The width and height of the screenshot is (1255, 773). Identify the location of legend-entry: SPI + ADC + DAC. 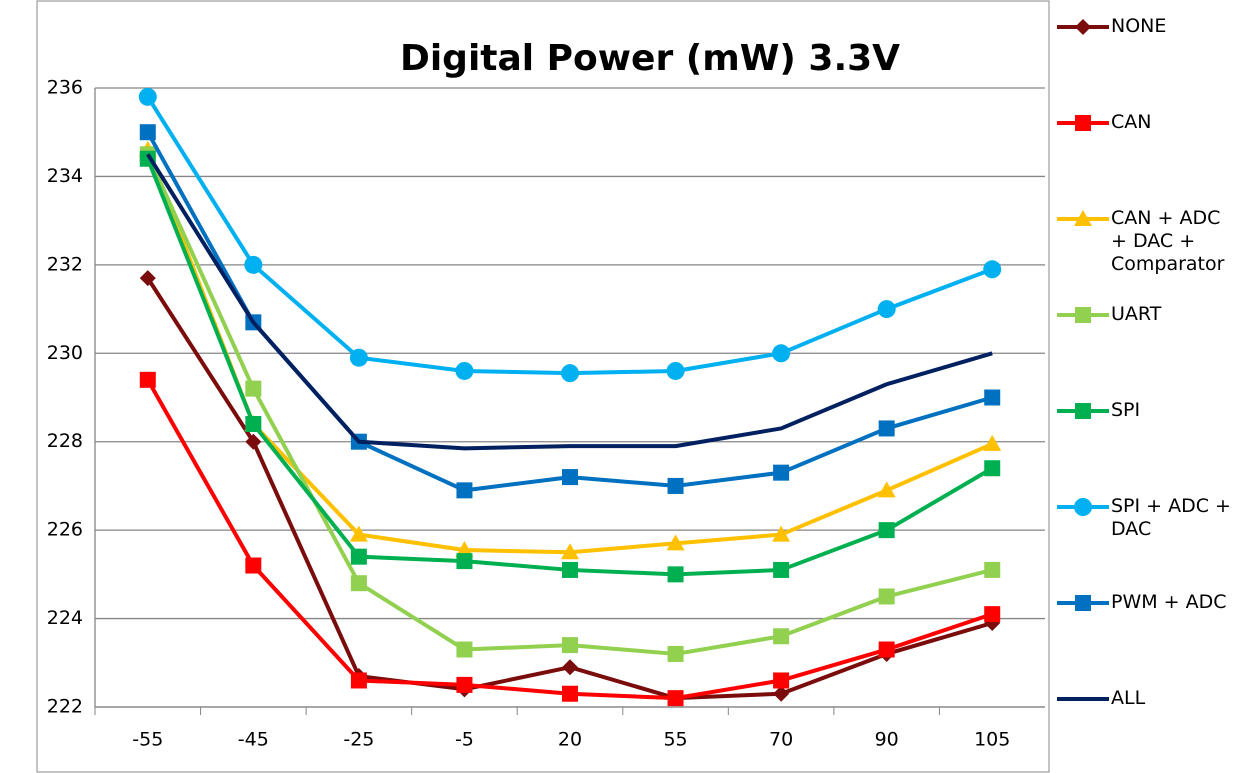
(1155, 518).